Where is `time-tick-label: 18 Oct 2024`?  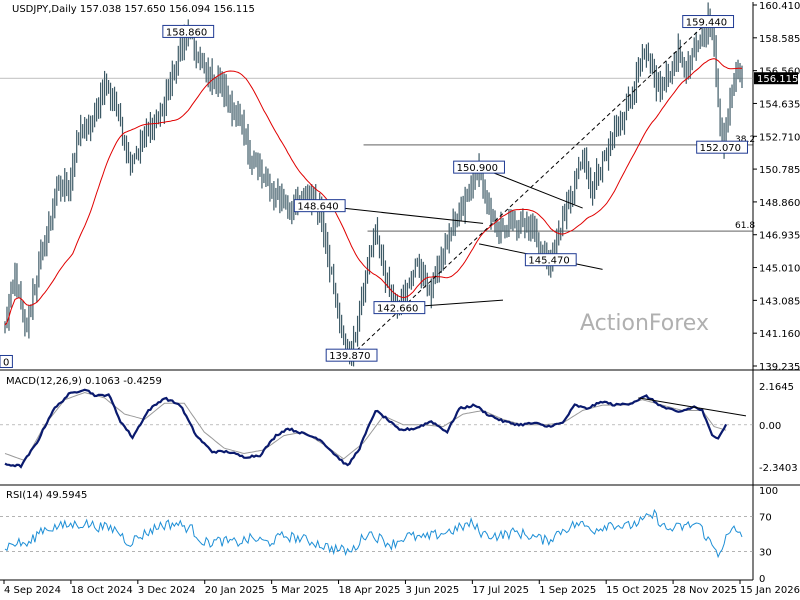
time-tick-label: 18 Oct 2024 is located at coordinates (102, 590).